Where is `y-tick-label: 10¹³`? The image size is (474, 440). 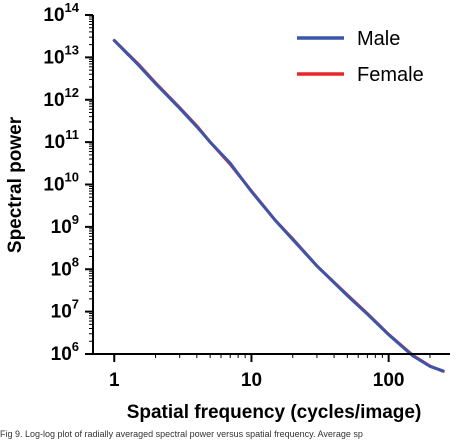 y-tick-label: 10¹³ is located at coordinates (61, 55).